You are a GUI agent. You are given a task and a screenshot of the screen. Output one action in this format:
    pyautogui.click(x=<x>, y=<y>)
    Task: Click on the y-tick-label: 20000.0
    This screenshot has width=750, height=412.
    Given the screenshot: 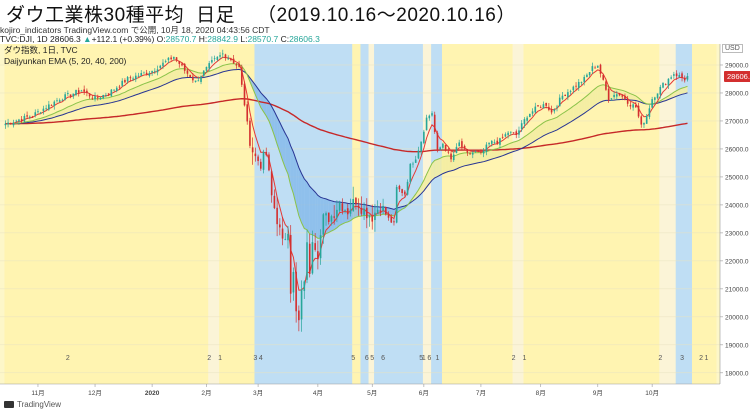 What is the action you would take?
    pyautogui.click(x=737, y=317)
    